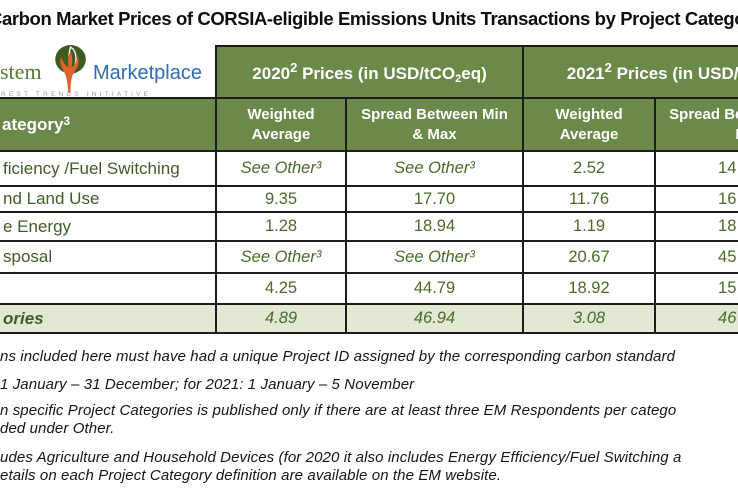 The height and width of the screenshot is (490, 738). I want to click on table-row: 4.25 44.79 18.92 15, so click(369, 288).